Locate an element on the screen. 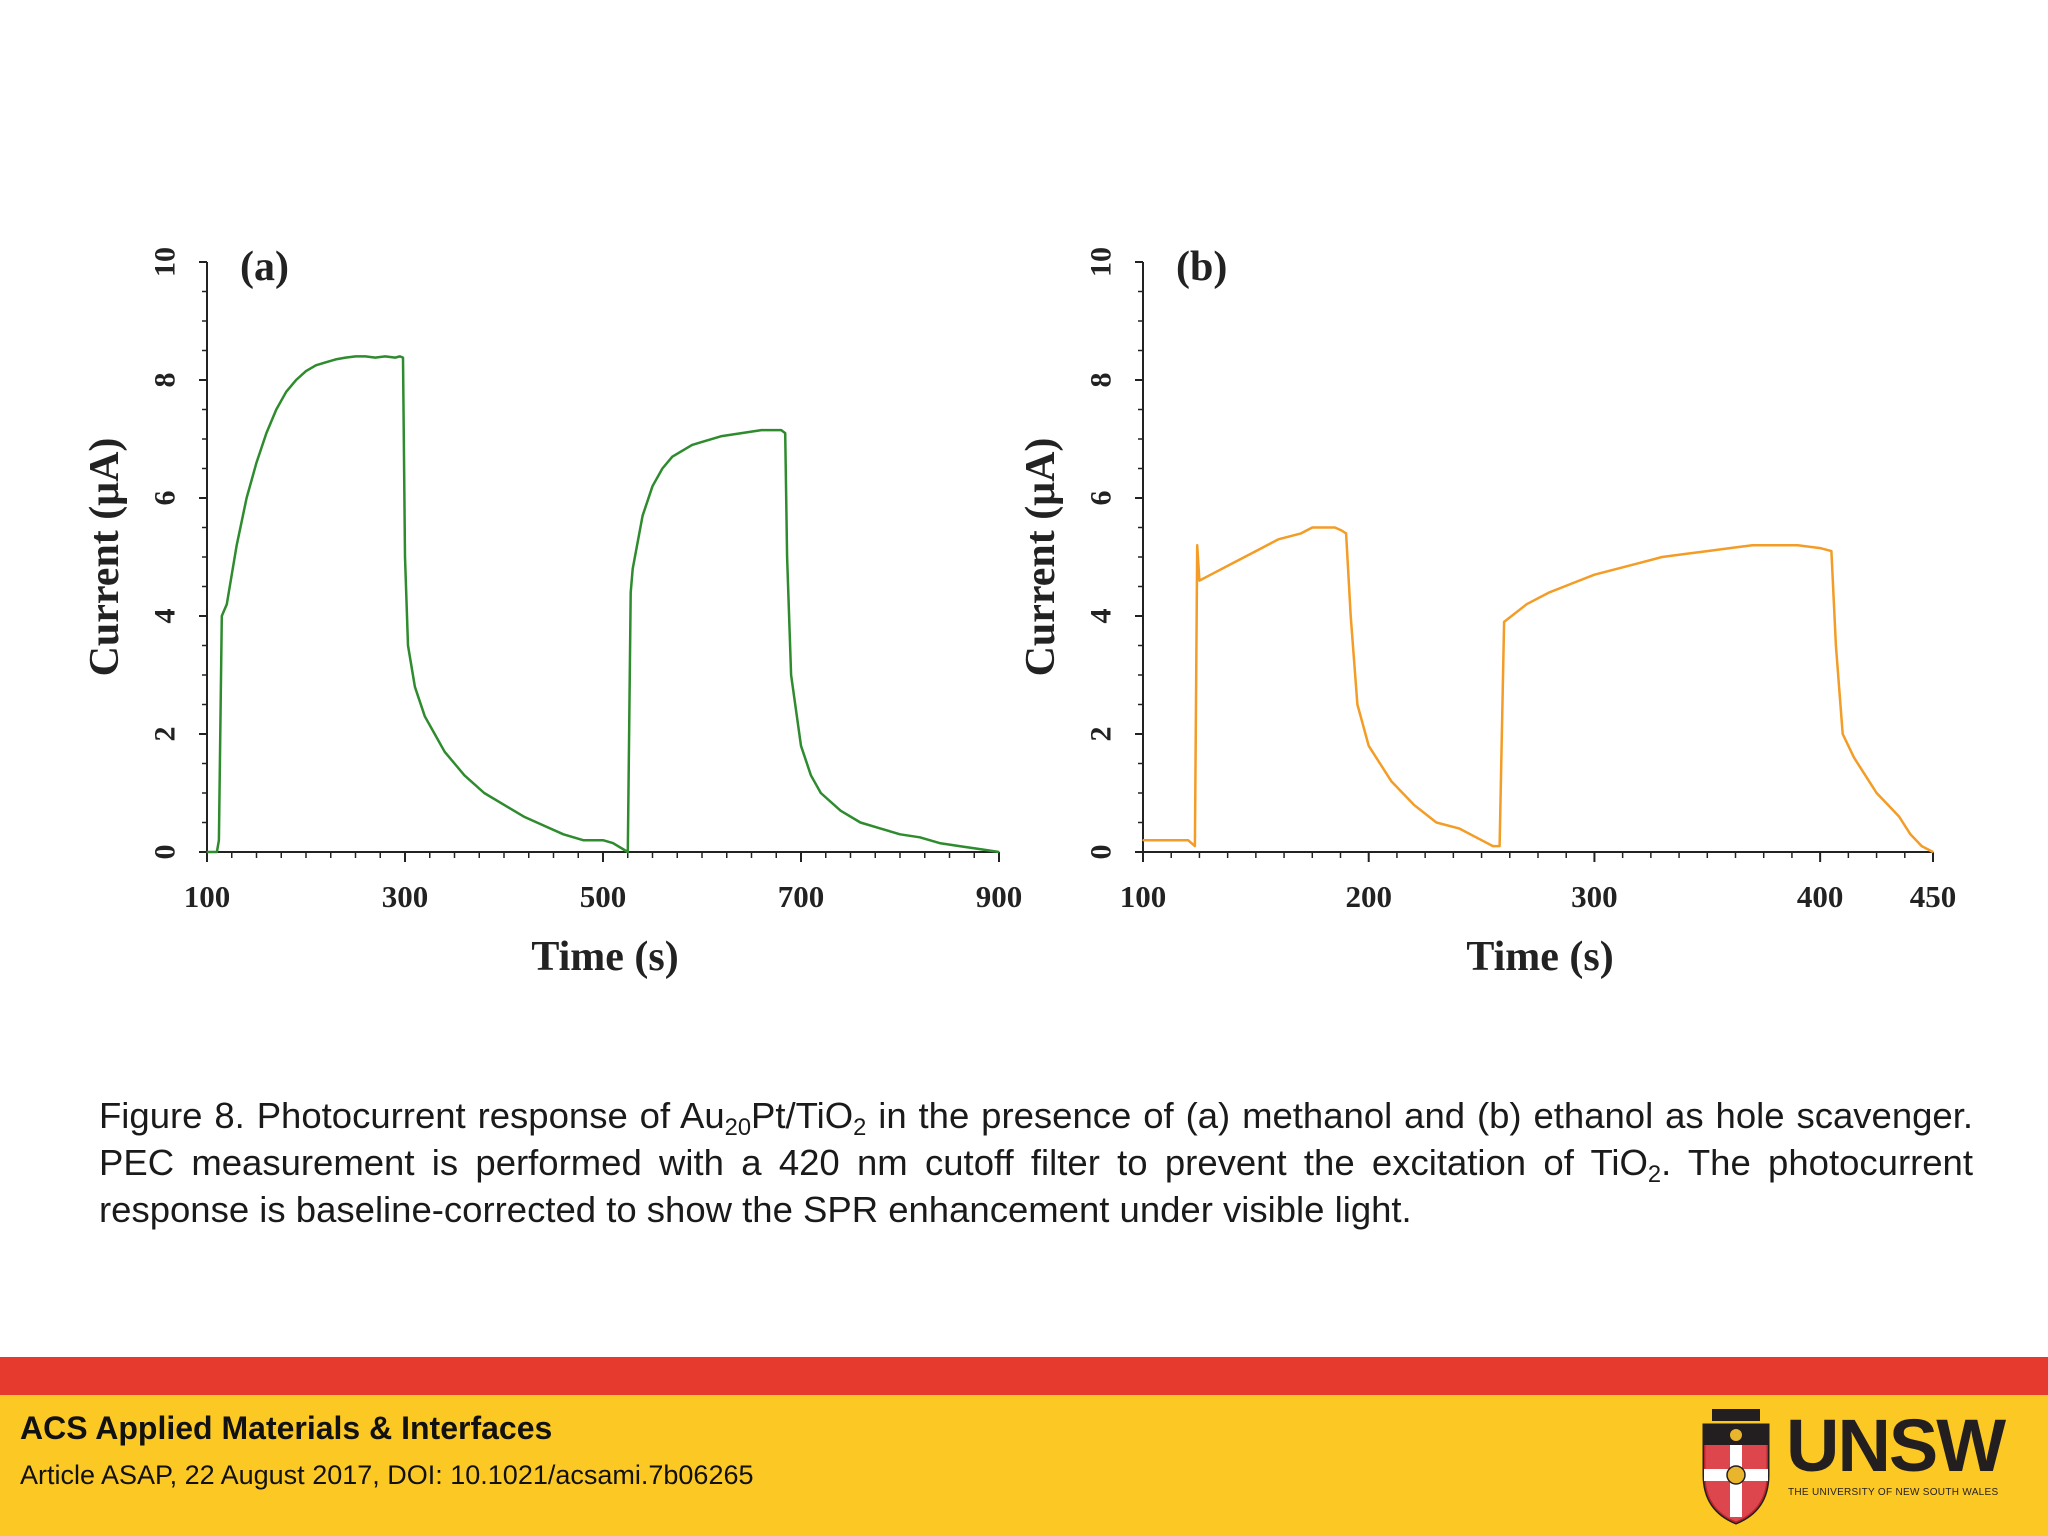 The image size is (2048, 1536). panel-b-y-tick-label: 2 is located at coordinates (1101, 734).